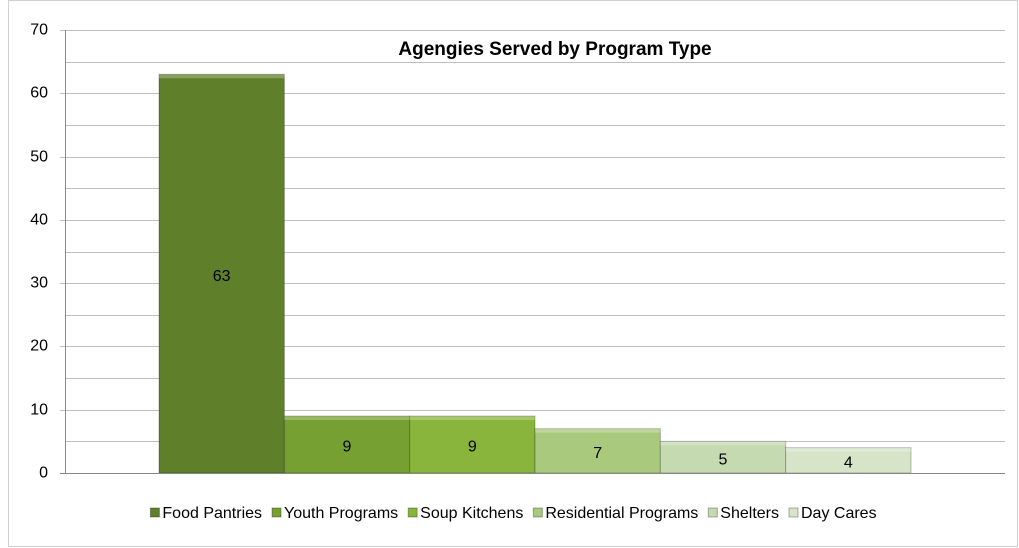 The image size is (1019, 548). Describe the element at coordinates (39, 410) in the screenshot. I see `y-tick-label: 10` at that location.